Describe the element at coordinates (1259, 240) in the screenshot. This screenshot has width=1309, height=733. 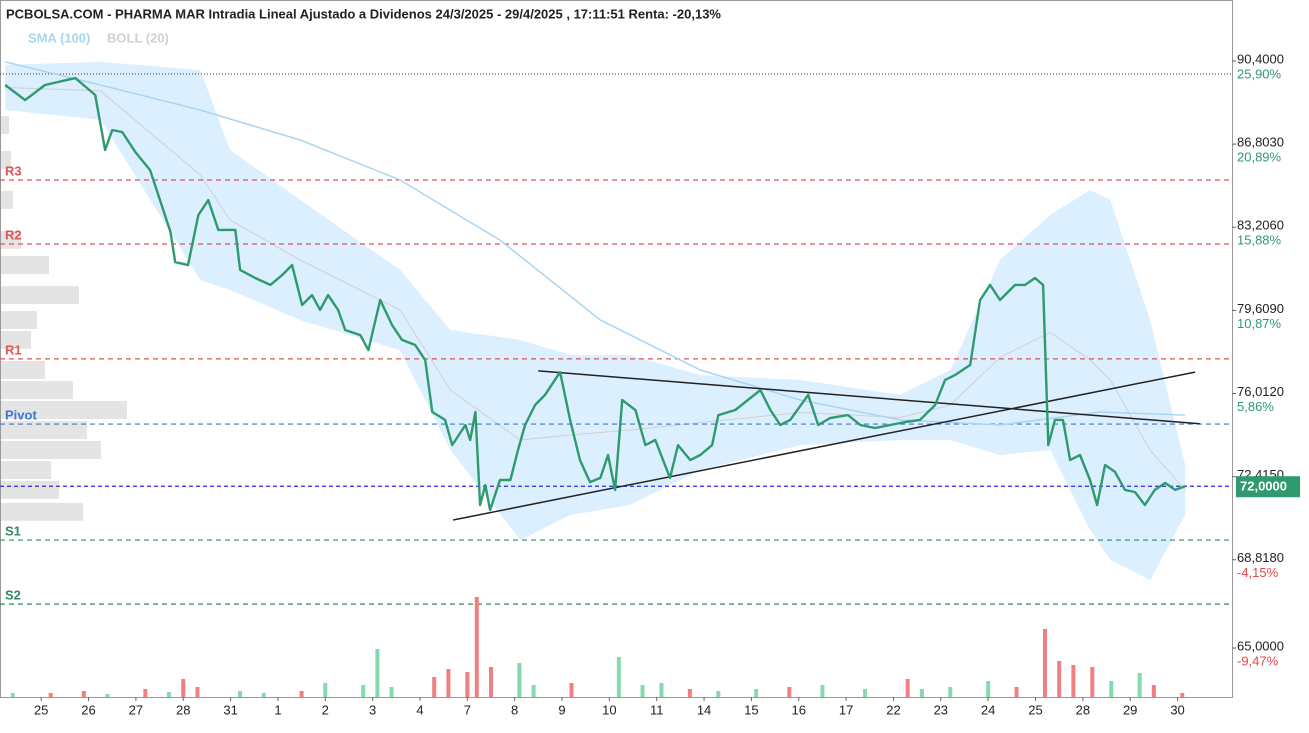
I see `y-tick-return: 15,88%` at that location.